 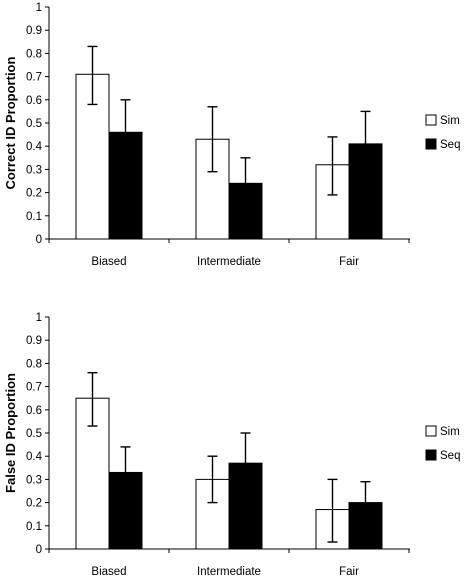 What do you see at coordinates (10, 433) in the screenshot?
I see `y-axis-title: False ID Proportion` at bounding box center [10, 433].